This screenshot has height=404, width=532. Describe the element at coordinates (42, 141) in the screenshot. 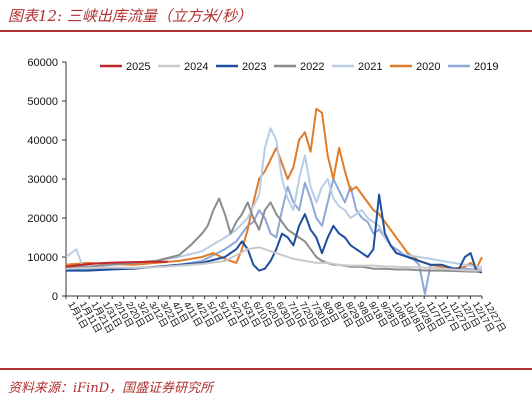

I see `y-tick-label: 40000` at that location.